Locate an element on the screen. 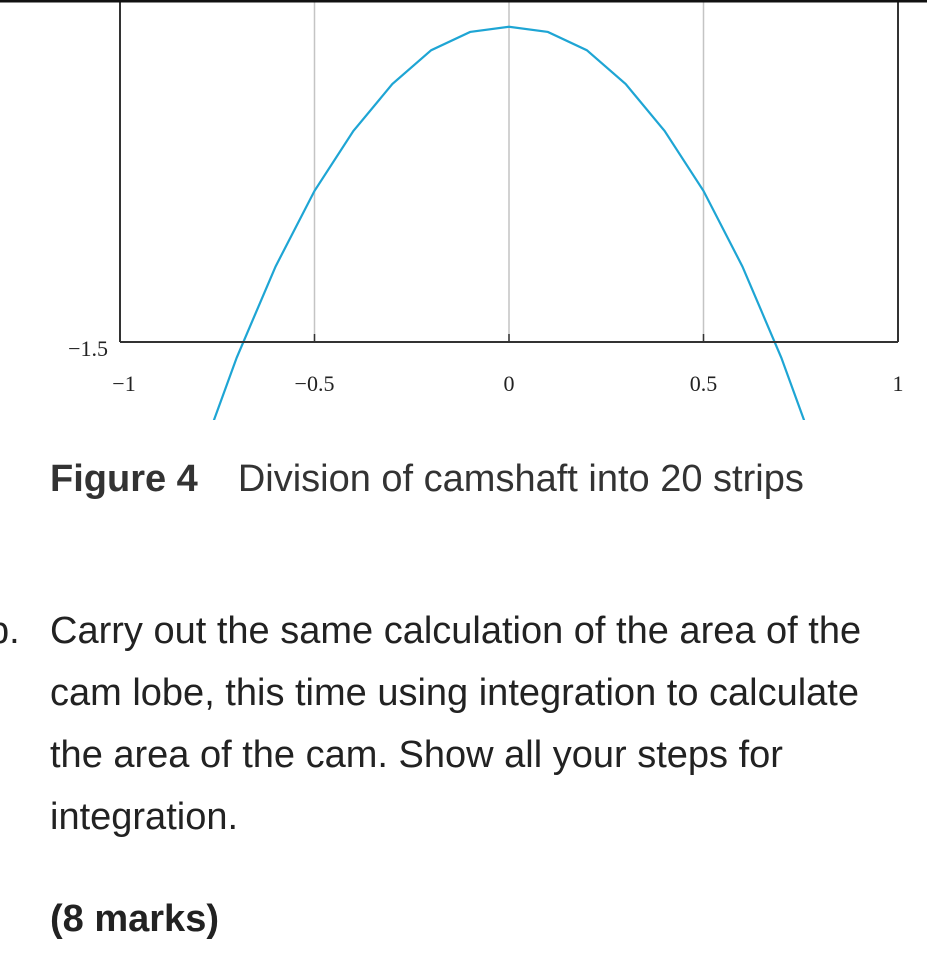 The image size is (927, 979). x-tick-label-1: −0.5 is located at coordinates (315, 383).